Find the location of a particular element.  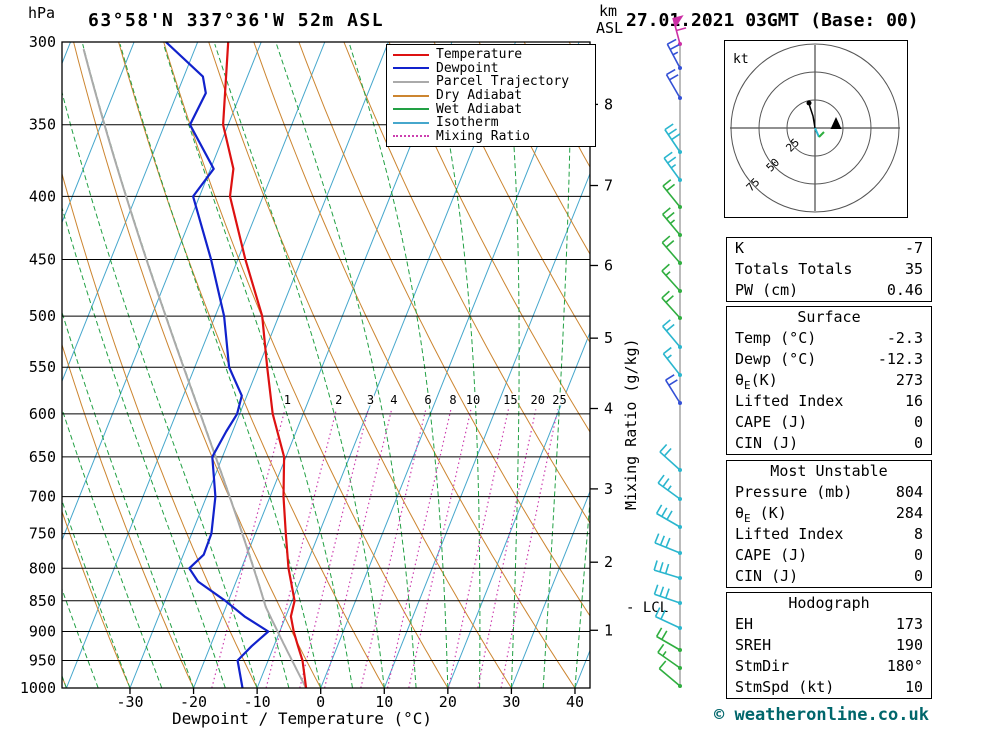

table-row: SREH 190 is located at coordinates (829, 645).